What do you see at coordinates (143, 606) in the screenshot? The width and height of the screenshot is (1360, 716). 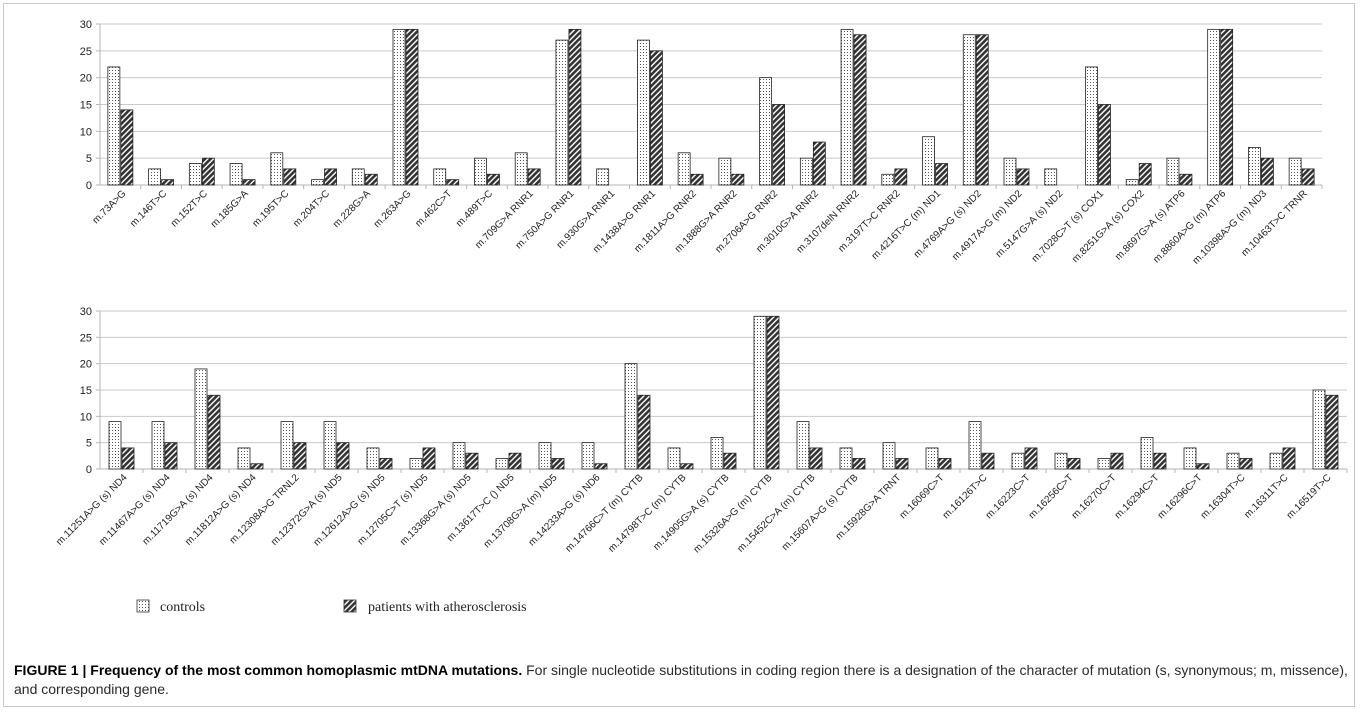 I see `legend-swatch-controls` at bounding box center [143, 606].